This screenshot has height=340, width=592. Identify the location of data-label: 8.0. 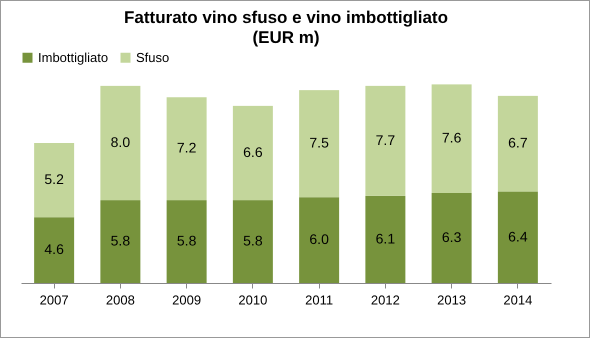
(120, 142).